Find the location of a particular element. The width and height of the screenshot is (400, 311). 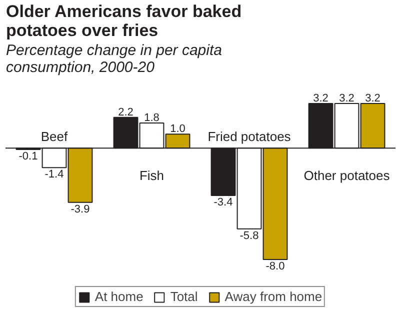

x-tick-label: Beef is located at coordinates (54, 136).